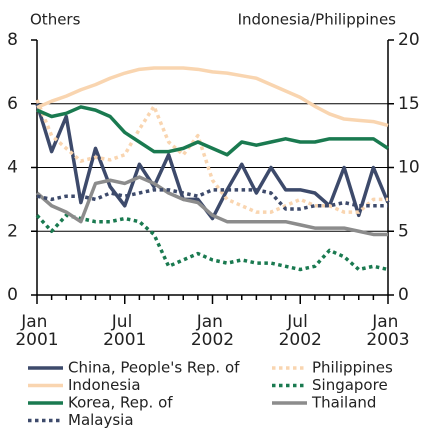 This screenshot has height=433, width=424. What do you see at coordinates (350, 385) in the screenshot?
I see `legend-label: Singapore` at bounding box center [350, 385].